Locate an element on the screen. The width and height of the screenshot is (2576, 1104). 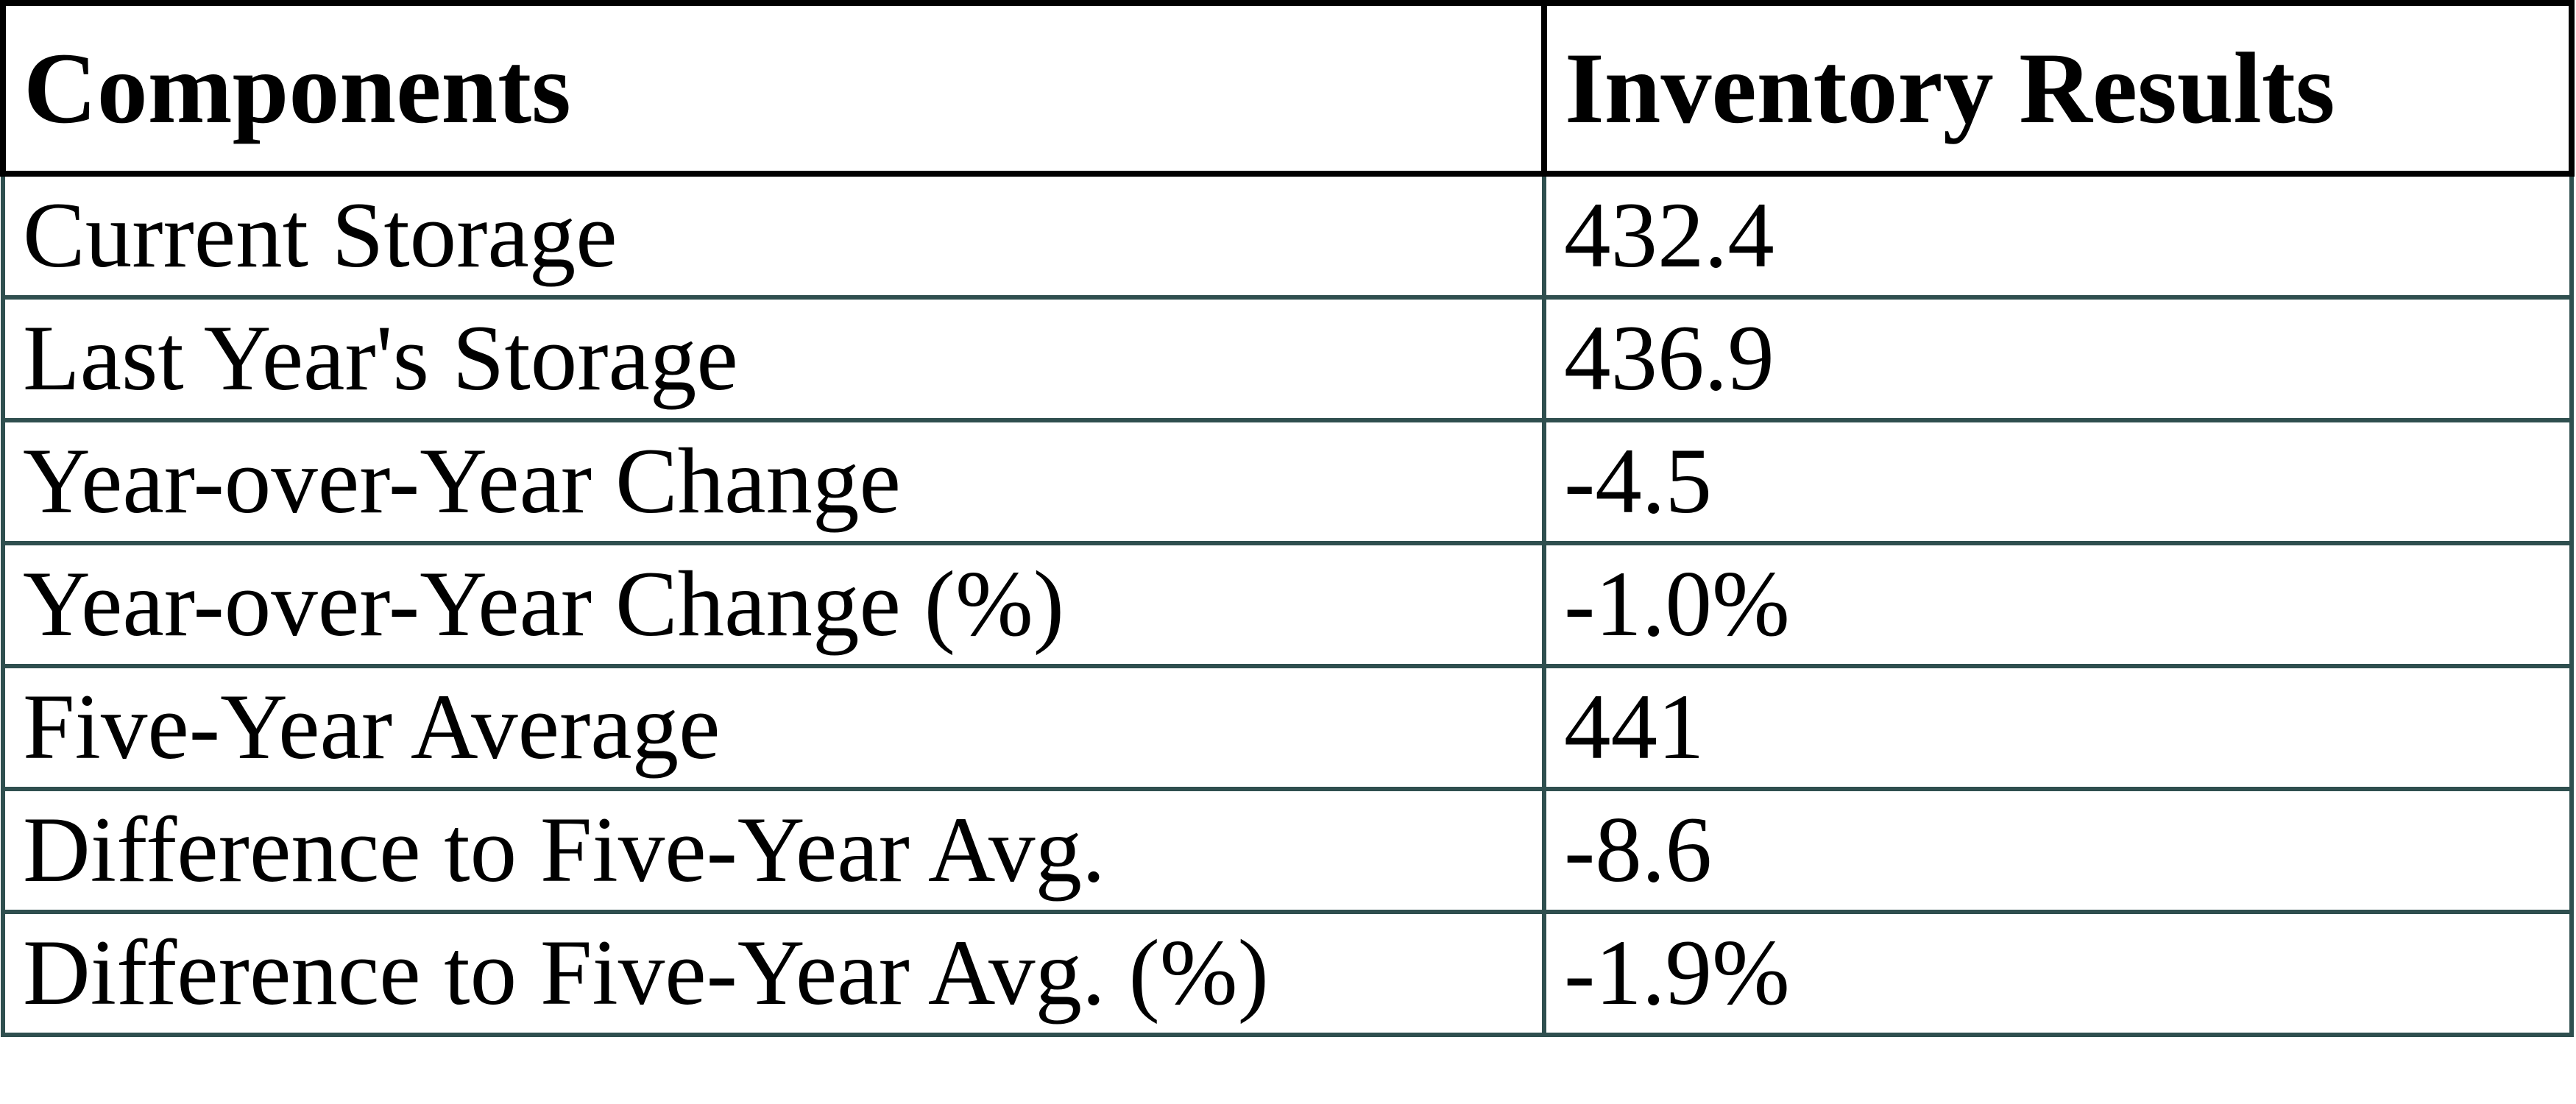
component-cell: Year-over-Year Change (%) is located at coordinates (773, 604).